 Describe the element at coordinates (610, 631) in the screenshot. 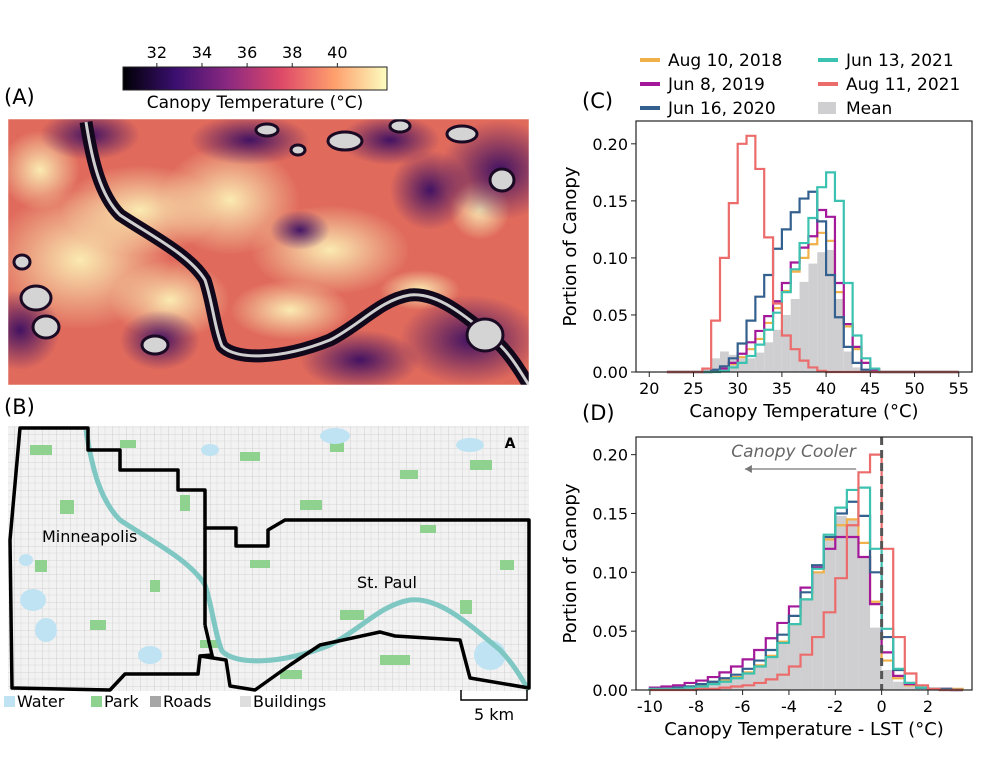

I see `y-tick-label: 0.05` at that location.